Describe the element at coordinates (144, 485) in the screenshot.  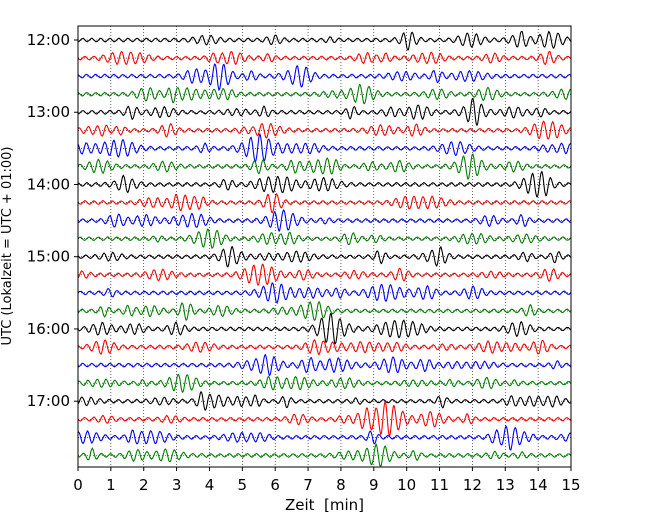
I see `x-tick-label: 2` at that location.